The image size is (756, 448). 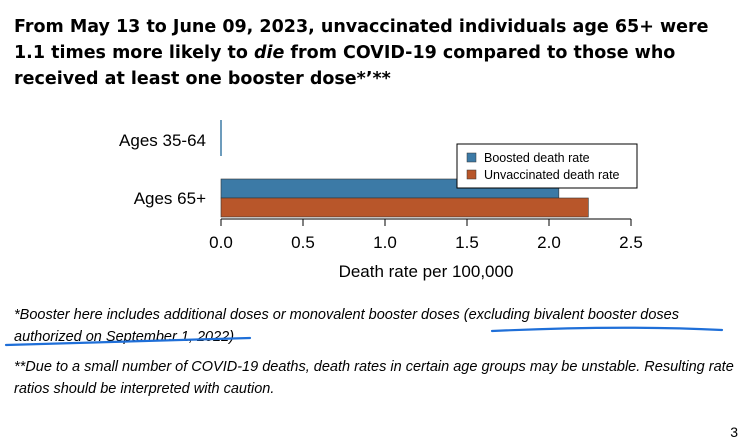 I want to click on x-axis-label: Death rate per 100,000, so click(x=426, y=271).